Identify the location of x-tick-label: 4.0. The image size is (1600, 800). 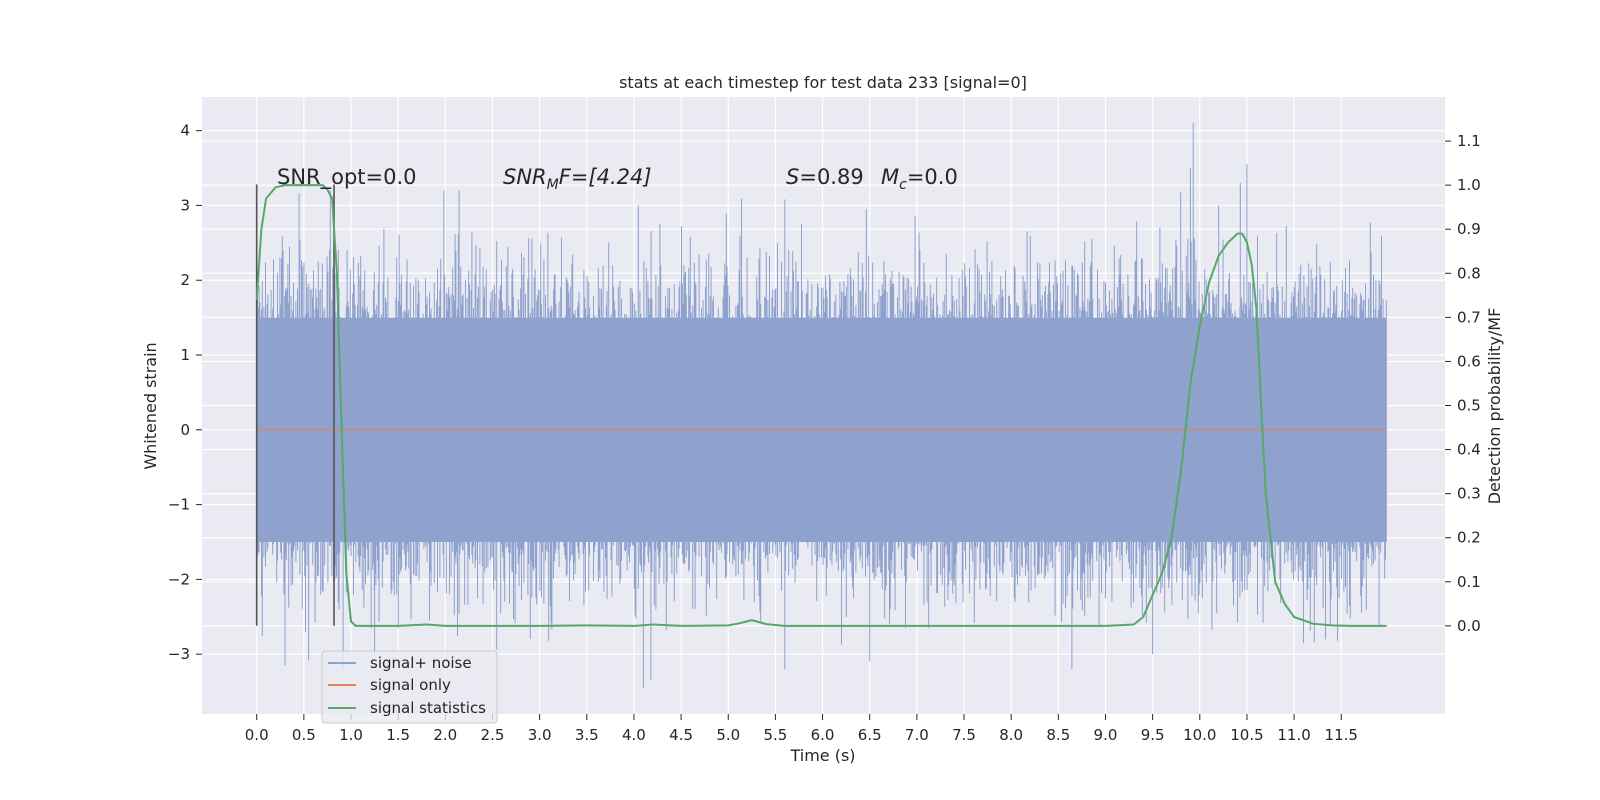
(634, 735).